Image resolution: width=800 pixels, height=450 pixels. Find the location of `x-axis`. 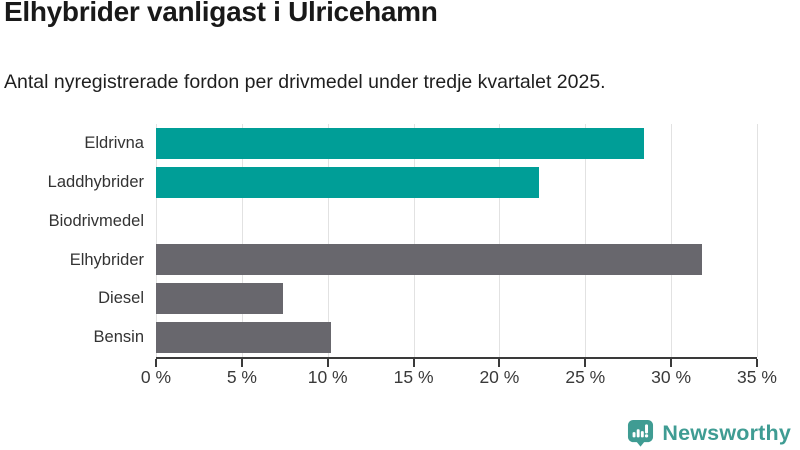

x-axis is located at coordinates (456, 363).